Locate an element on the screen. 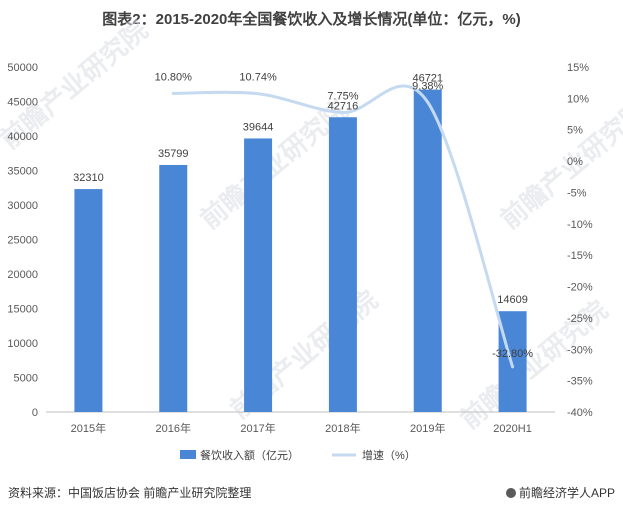  x-tick-label: 2020H1 is located at coordinates (512, 429).